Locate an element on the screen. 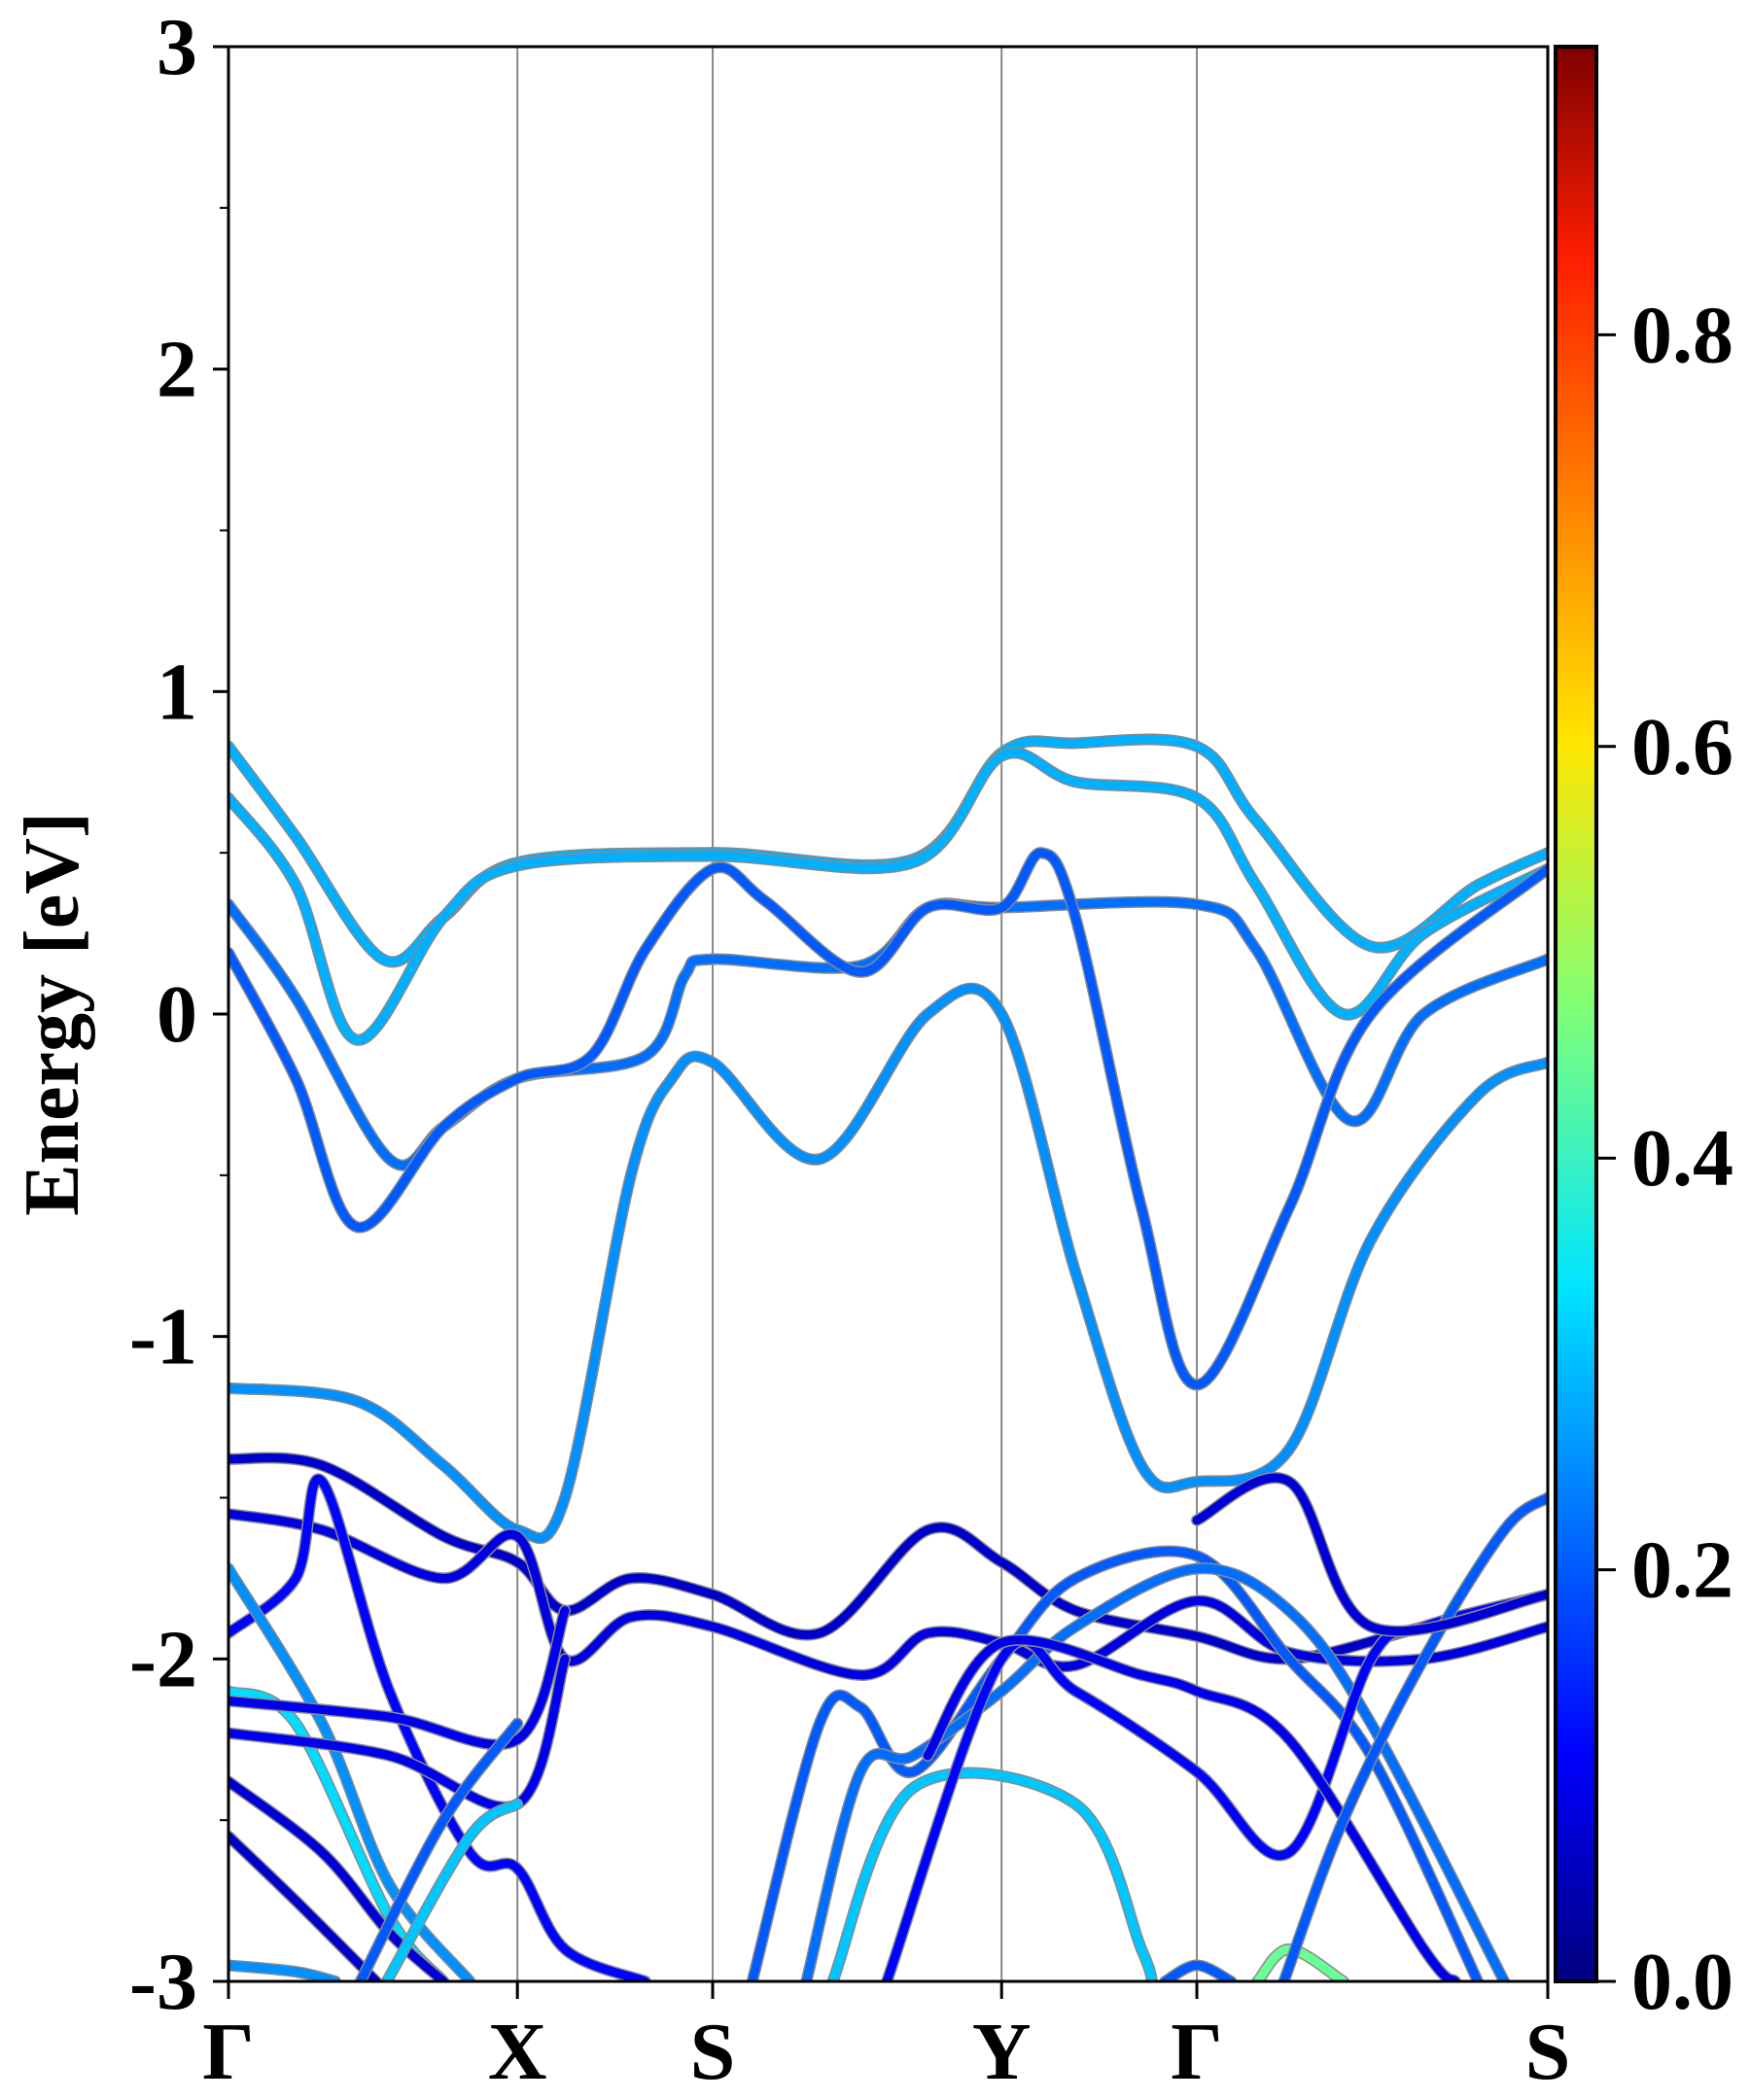  y-tick-label: 1 is located at coordinates (177, 692).